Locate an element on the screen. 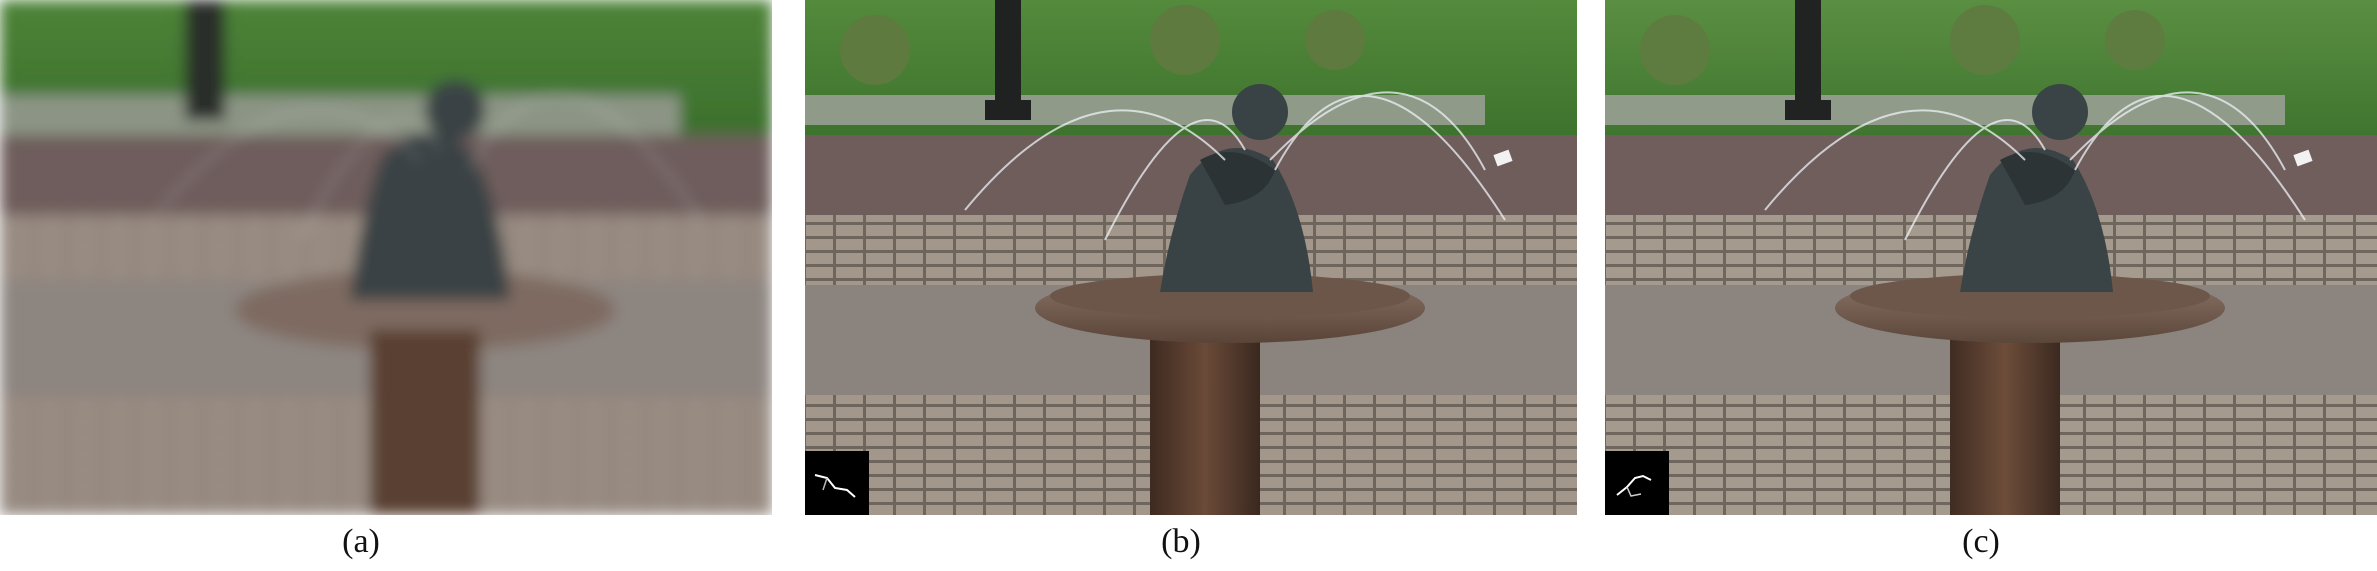 This screenshot has height=571, width=2377. caption-c: (c) is located at coordinates (1981, 541).